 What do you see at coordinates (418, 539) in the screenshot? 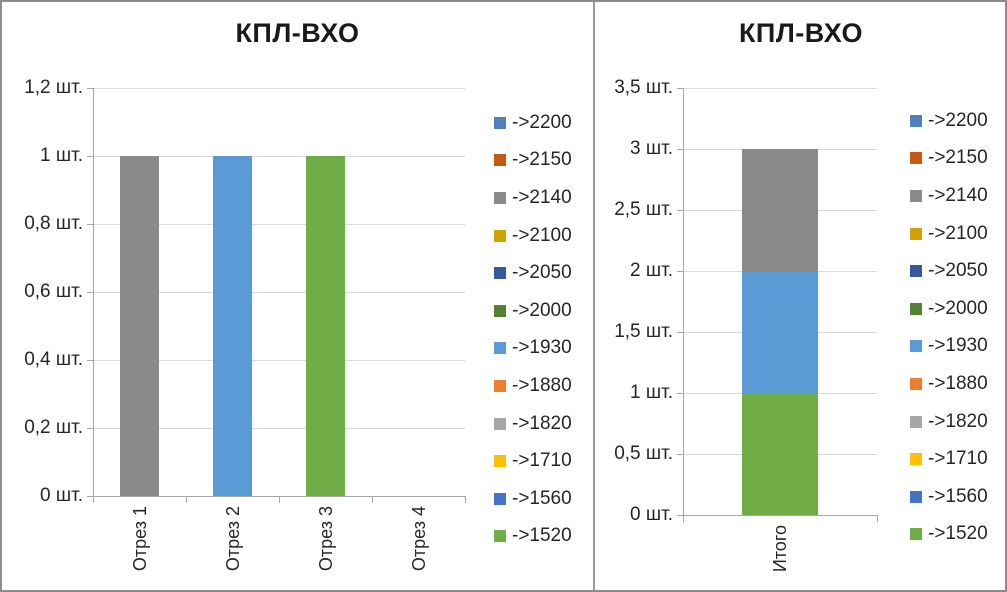
I see `x-category-label: Отрез 4` at bounding box center [418, 539].